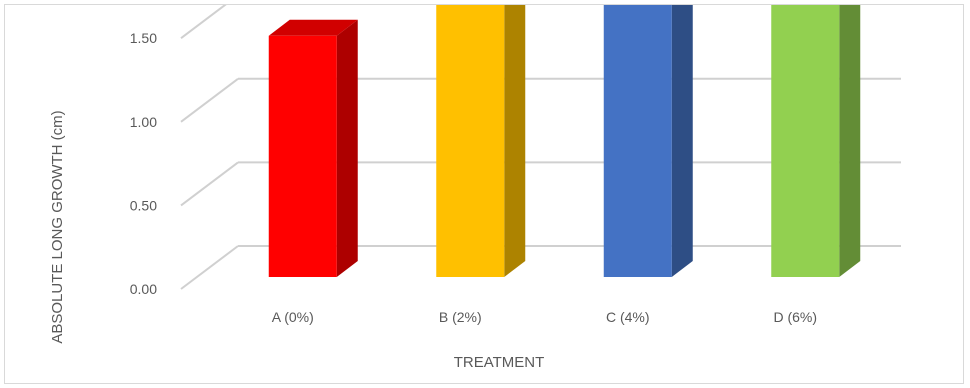 This screenshot has width=970, height=388. Describe the element at coordinates (143, 163) in the screenshot. I see `y-tick-labels: 0.000.501.001.502.002.50` at that location.